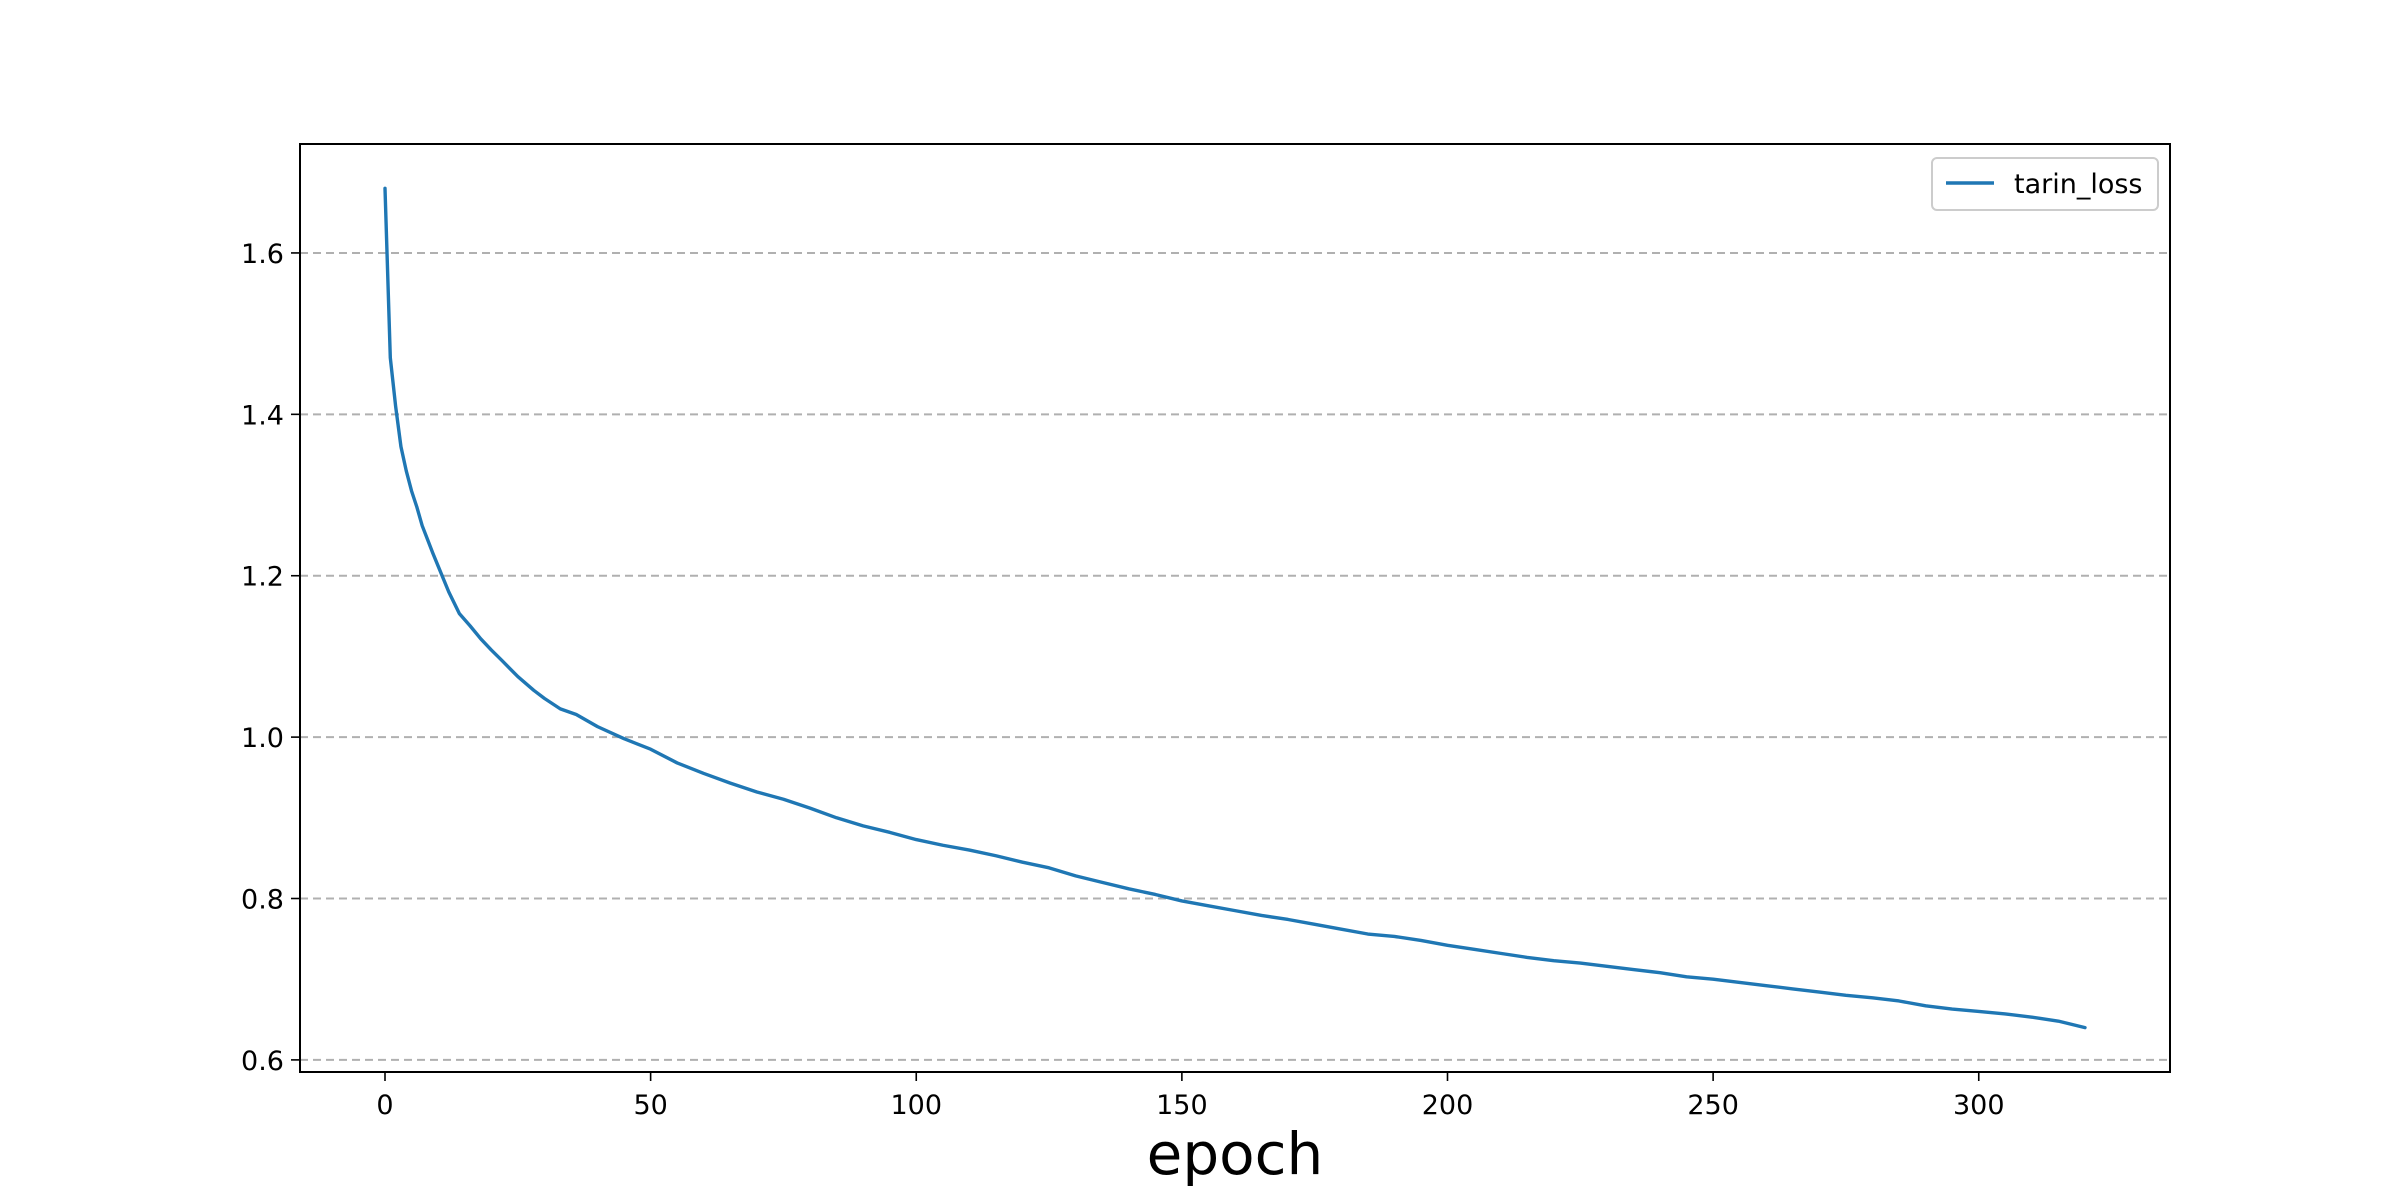 The width and height of the screenshot is (2400, 1200). I want to click on legend: tarin_loss, so click(2045, 184).